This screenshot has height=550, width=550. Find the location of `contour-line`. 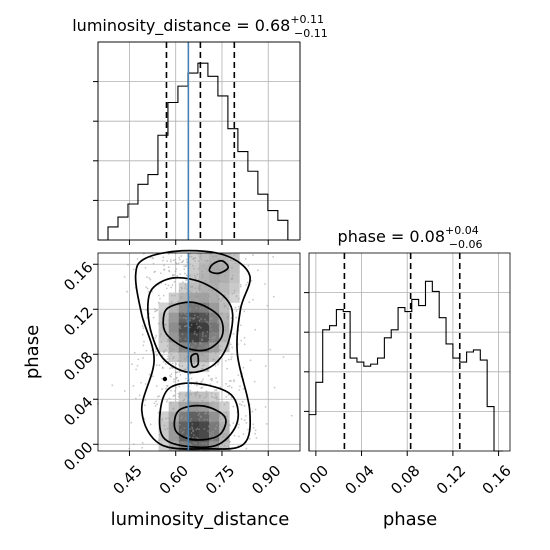

contour-line is located at coordinates (190, 325).